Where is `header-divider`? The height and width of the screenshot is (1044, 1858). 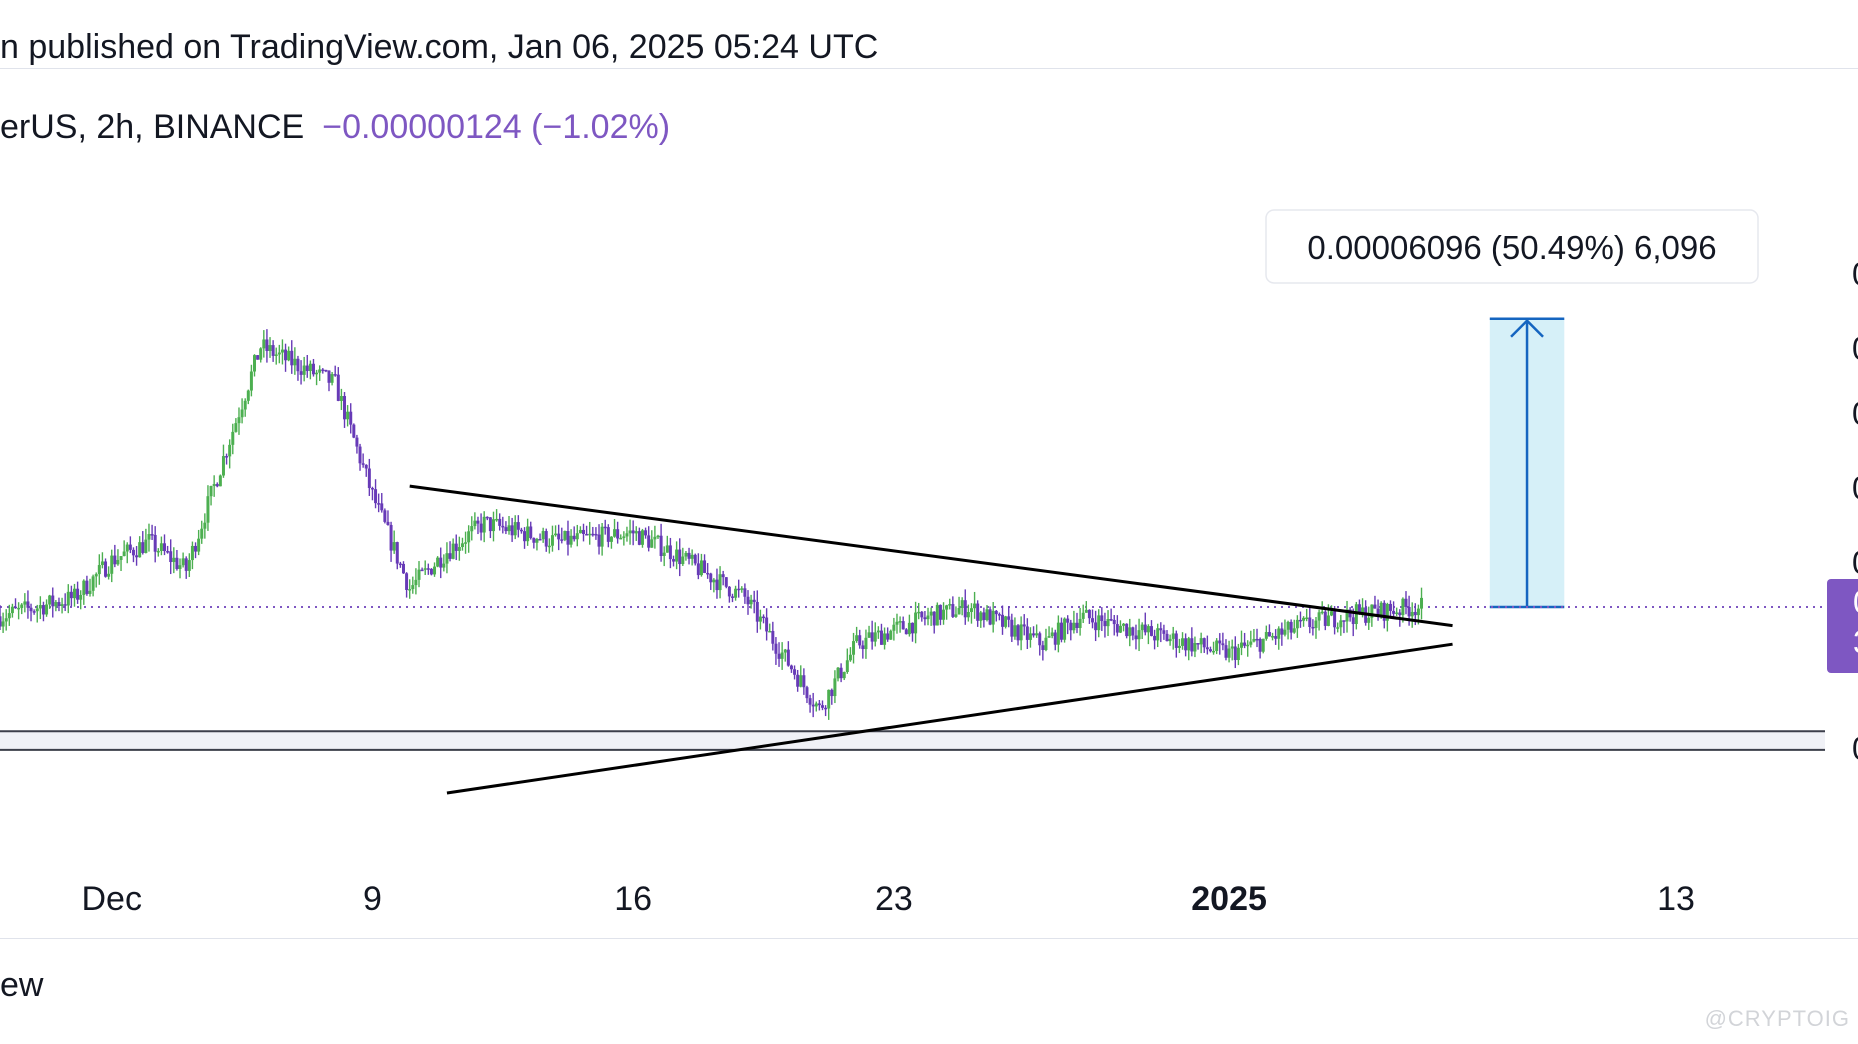 header-divider is located at coordinates (929, 68).